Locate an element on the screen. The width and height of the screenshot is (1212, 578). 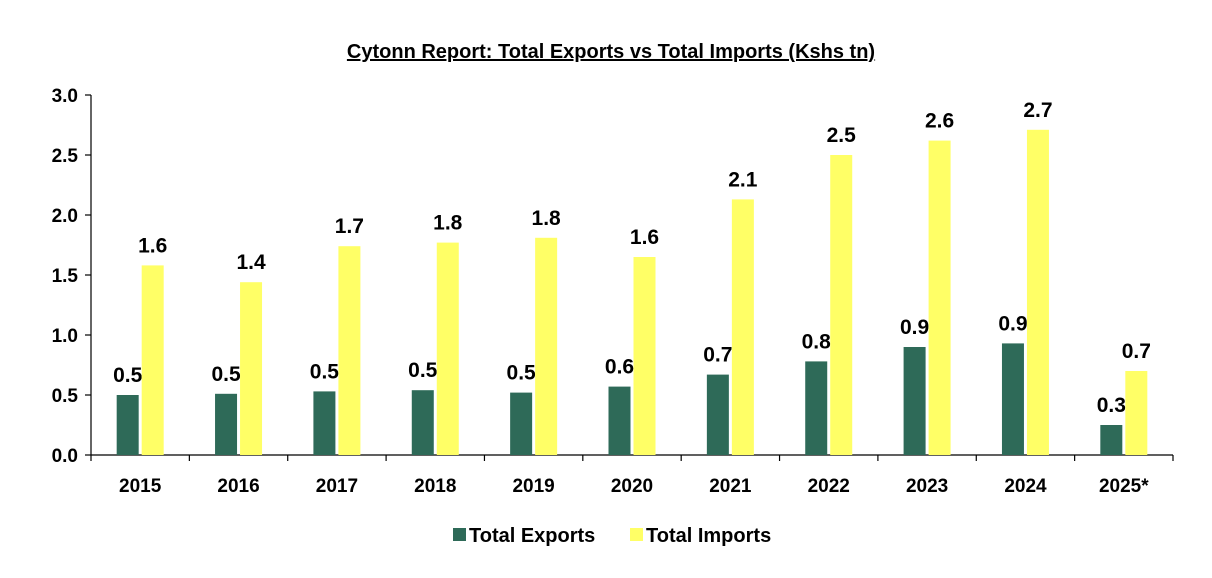
export-data-label: 0.3 is located at coordinates (1111, 405).